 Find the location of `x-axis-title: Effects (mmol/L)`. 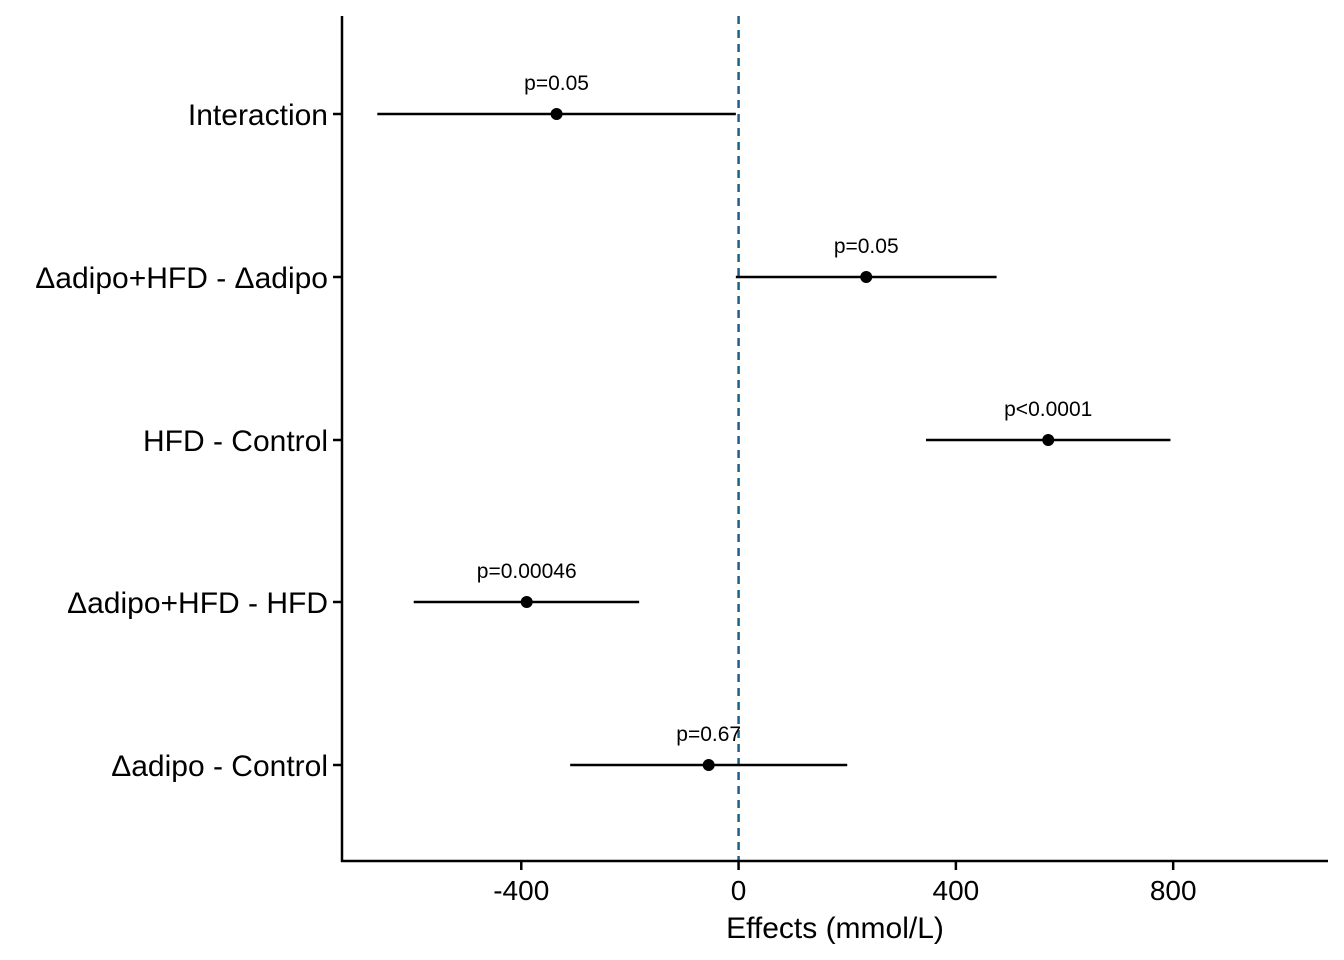

x-axis-title: Effects (mmol/L) is located at coordinates (835, 928).